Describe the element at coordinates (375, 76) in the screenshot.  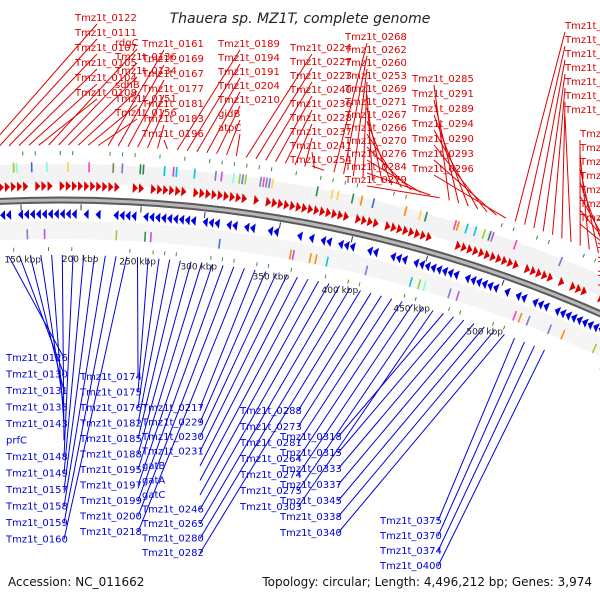
I see `forward-gene-label: Tmz1t_0253` at that location.